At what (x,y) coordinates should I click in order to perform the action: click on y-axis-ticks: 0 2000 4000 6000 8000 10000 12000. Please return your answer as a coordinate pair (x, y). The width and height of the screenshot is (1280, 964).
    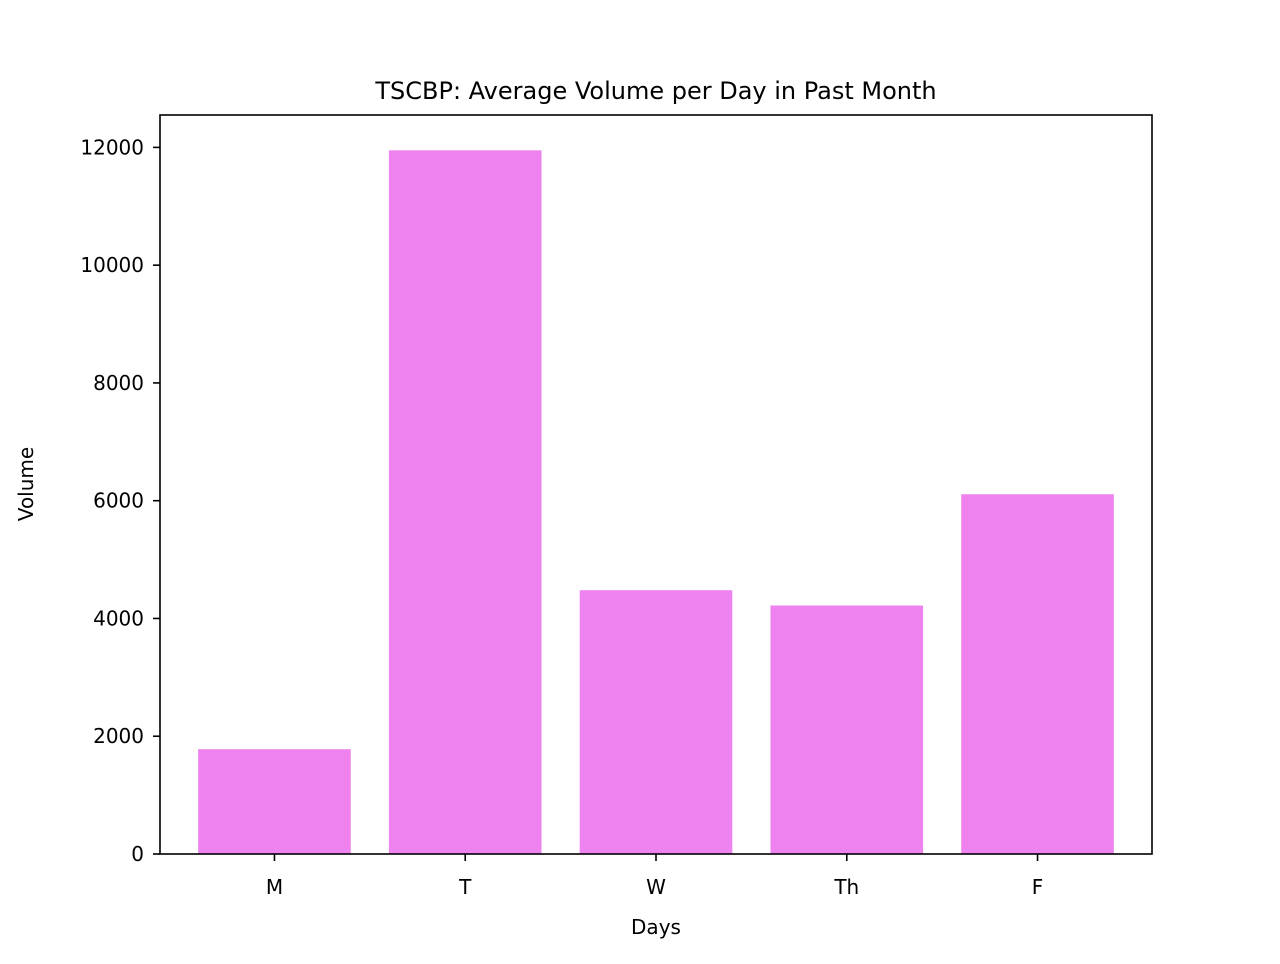
    Looking at the image, I should click on (120, 500).